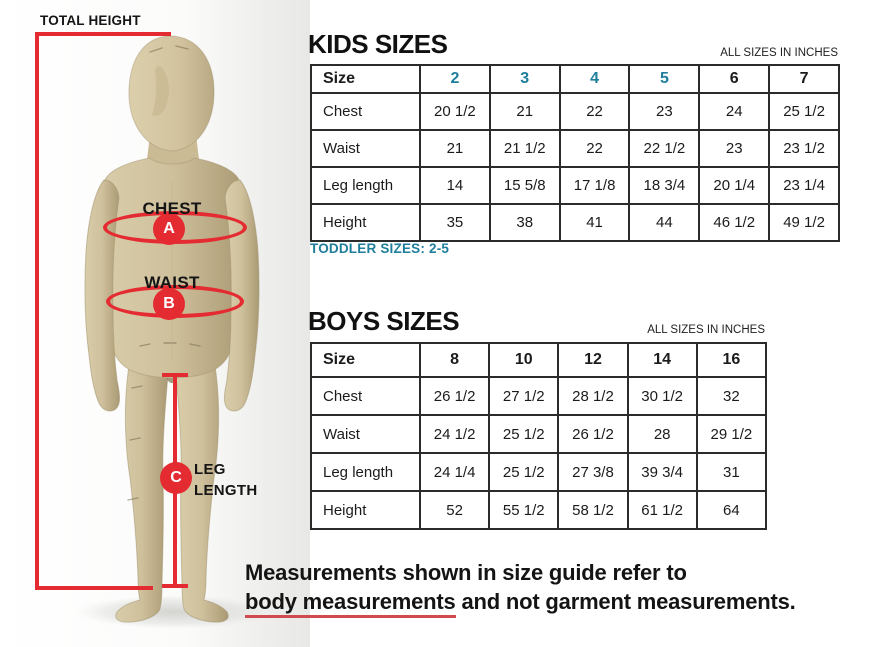  What do you see at coordinates (169, 304) in the screenshot?
I see `waist-marker-badge: B` at bounding box center [169, 304].